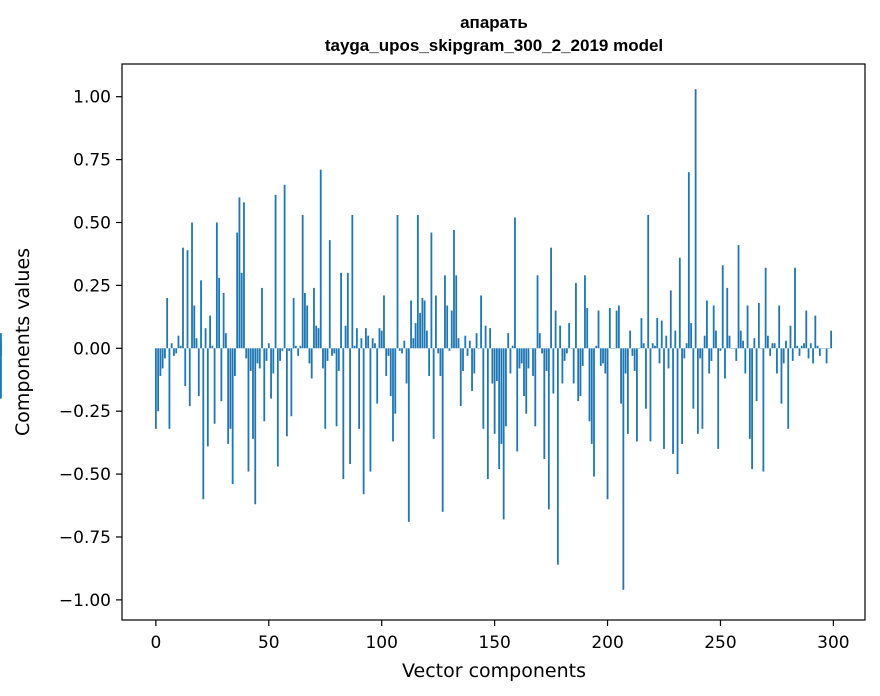  What do you see at coordinates (92, 161) in the screenshot?
I see `y-tick-label: 0.75` at bounding box center [92, 161].